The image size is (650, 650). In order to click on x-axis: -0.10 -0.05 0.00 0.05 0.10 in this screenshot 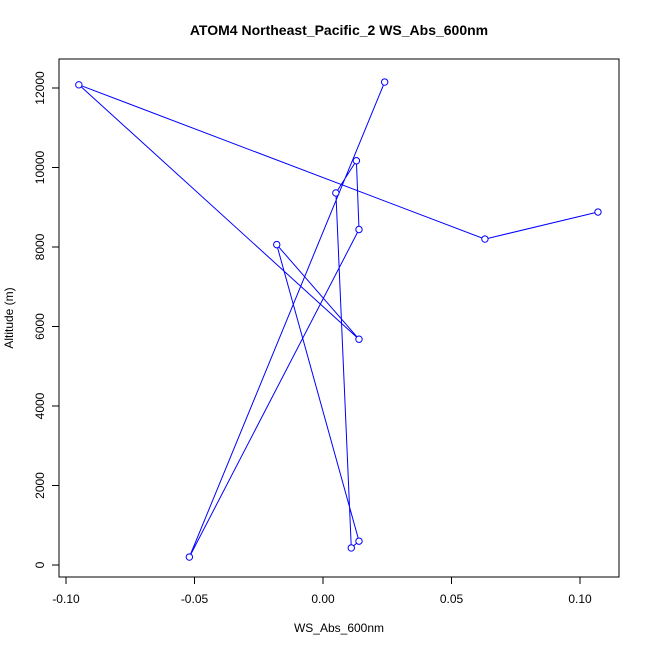, I will do `click(322, 591)`.